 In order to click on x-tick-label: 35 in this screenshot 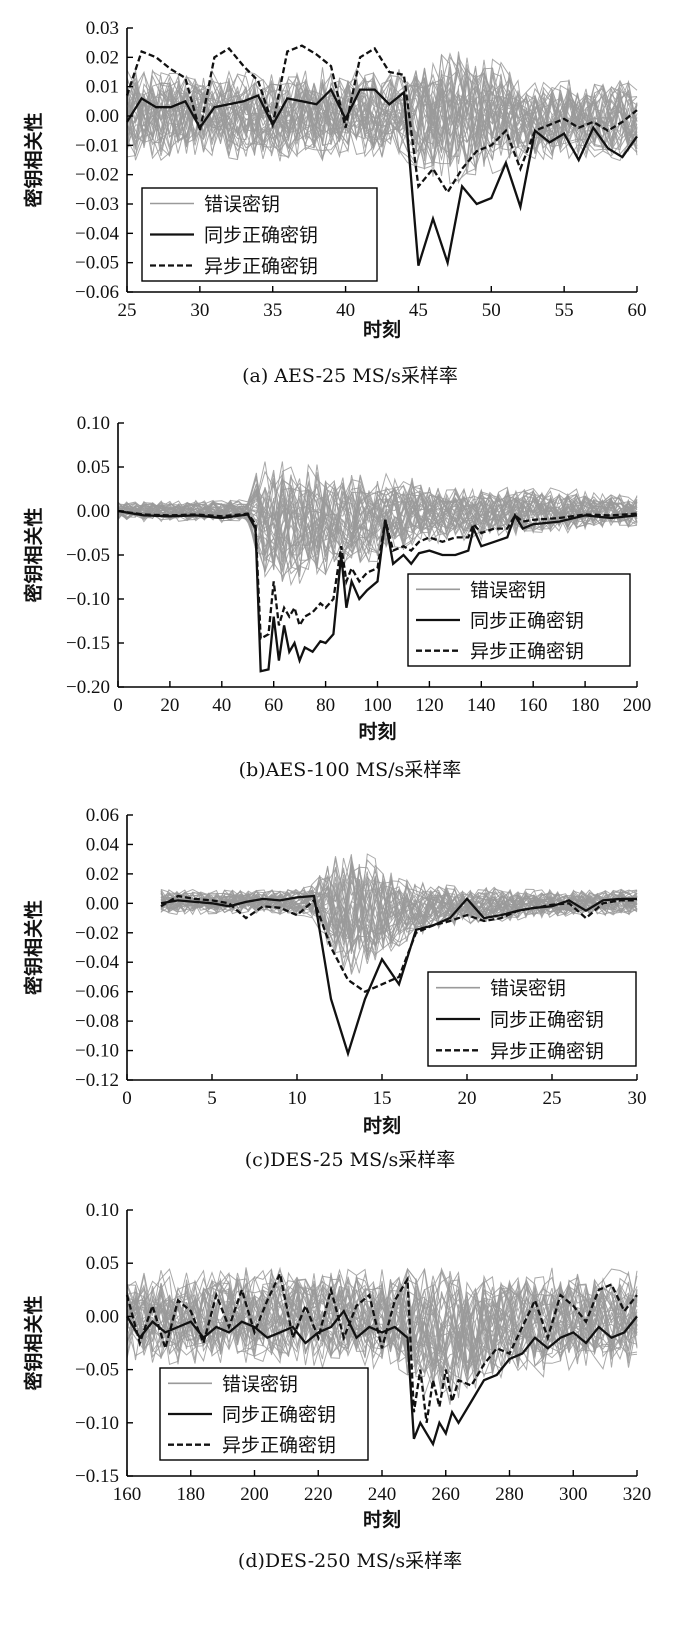, I will do `click(272, 310)`.